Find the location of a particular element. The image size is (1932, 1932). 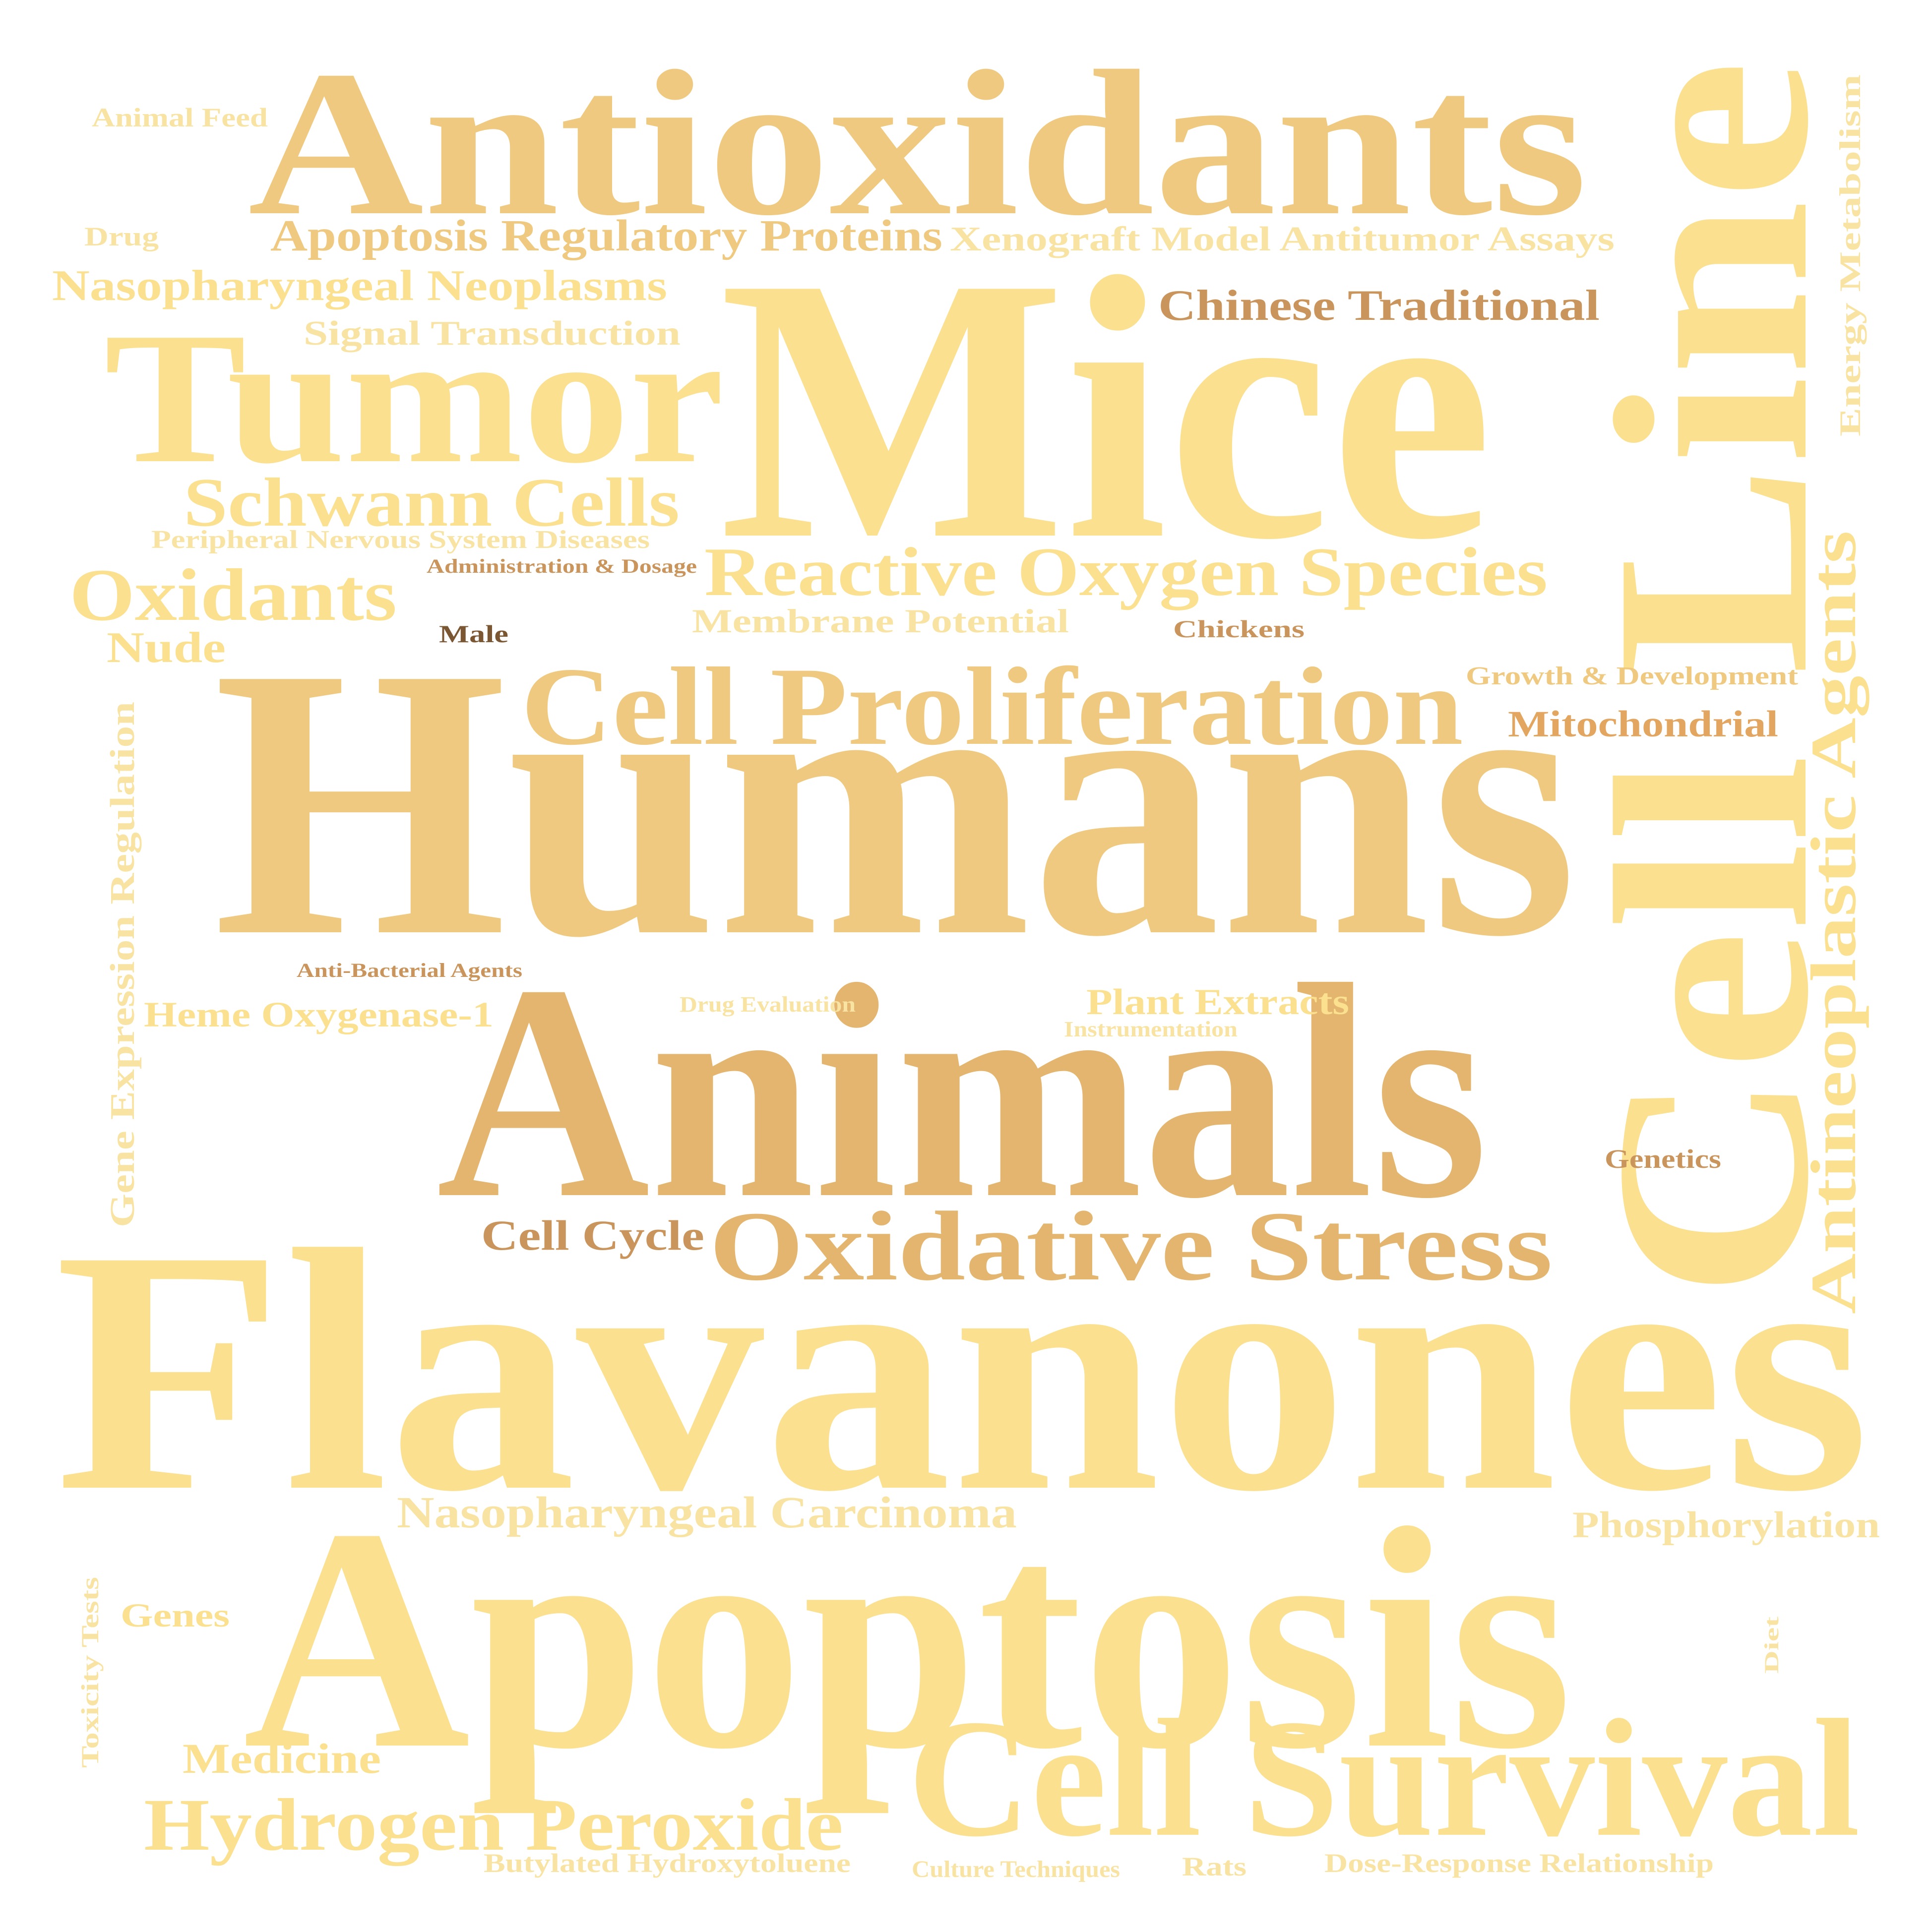

word-energy-metabolism: Energy Metabolism is located at coordinates (1850, 255).